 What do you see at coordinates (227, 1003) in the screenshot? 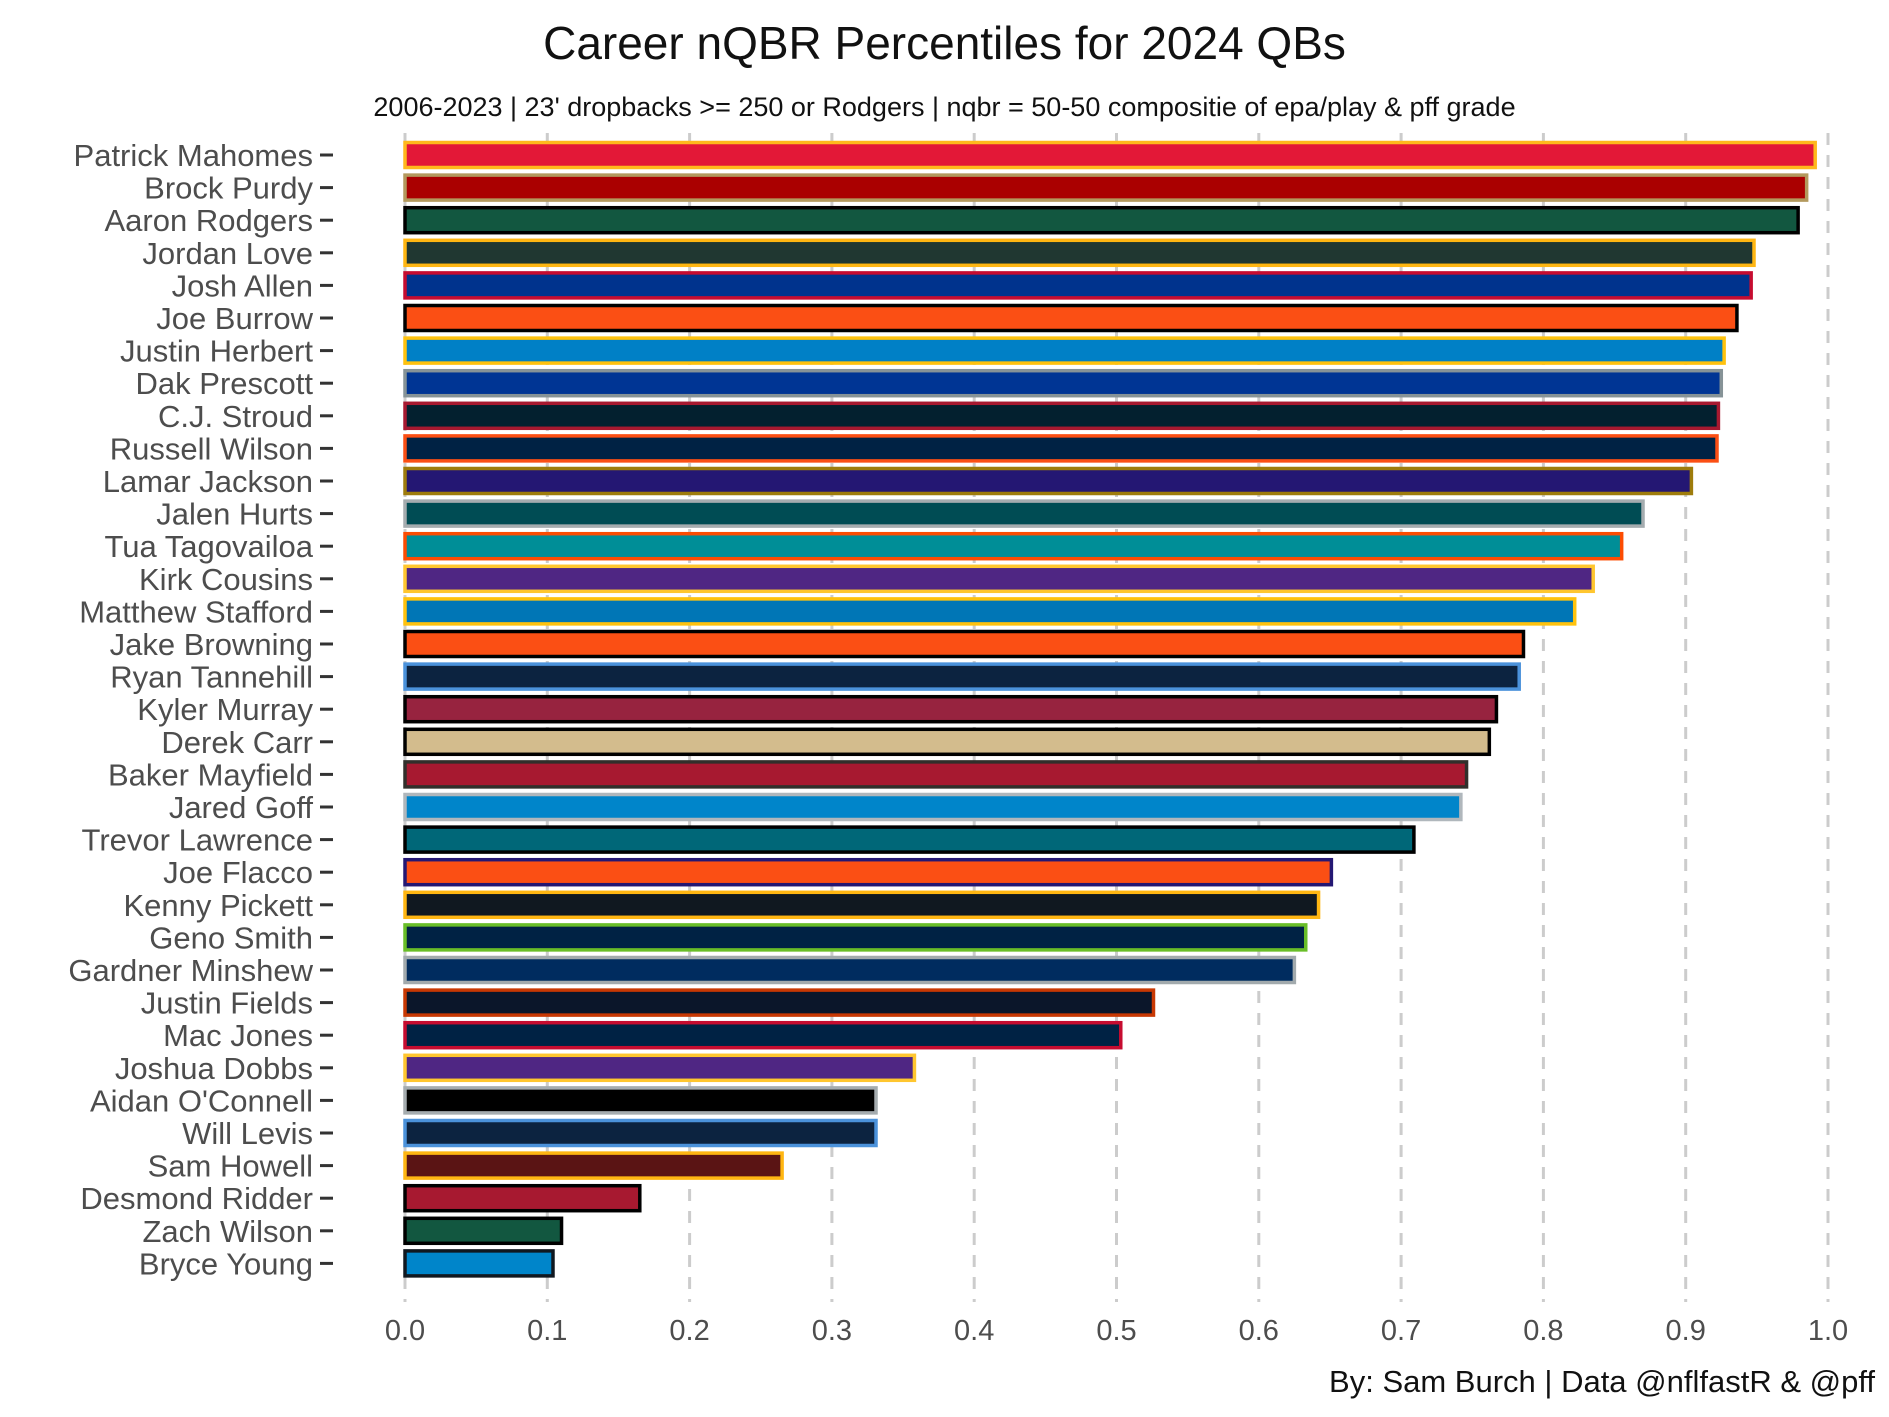
I see `y-tick-label: Justin Fields` at bounding box center [227, 1003].